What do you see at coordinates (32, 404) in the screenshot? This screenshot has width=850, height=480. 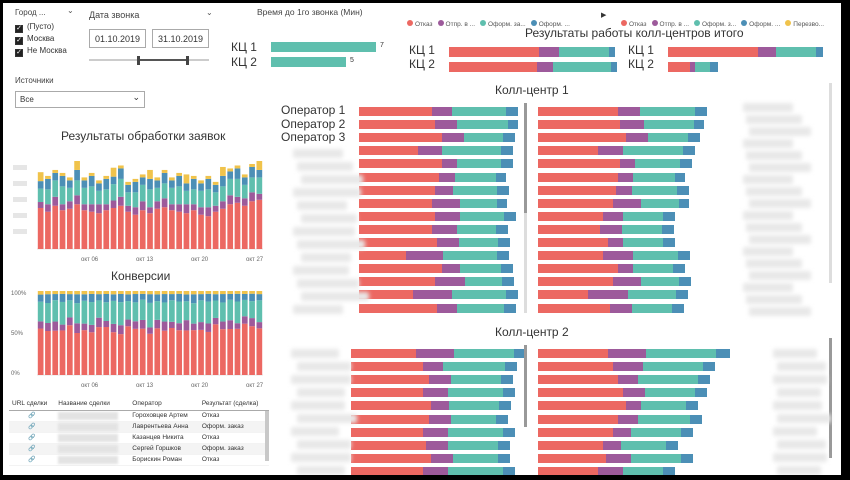 I see `column-header-url: URL сделки` at bounding box center [32, 404].